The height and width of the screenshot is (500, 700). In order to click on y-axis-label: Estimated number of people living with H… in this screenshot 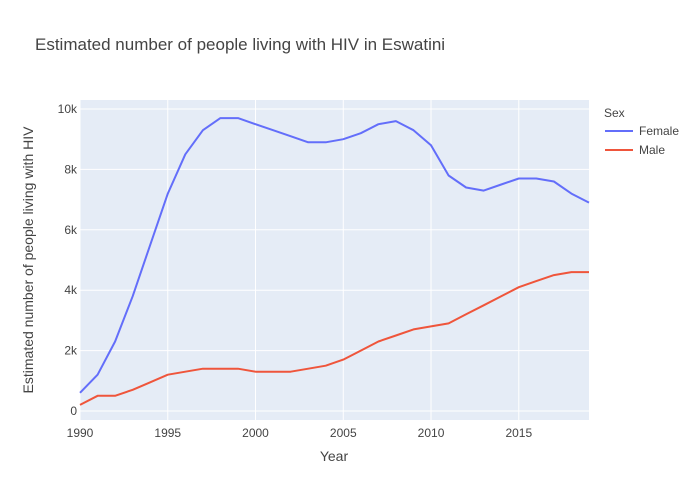, I will do `click(28, 260)`.